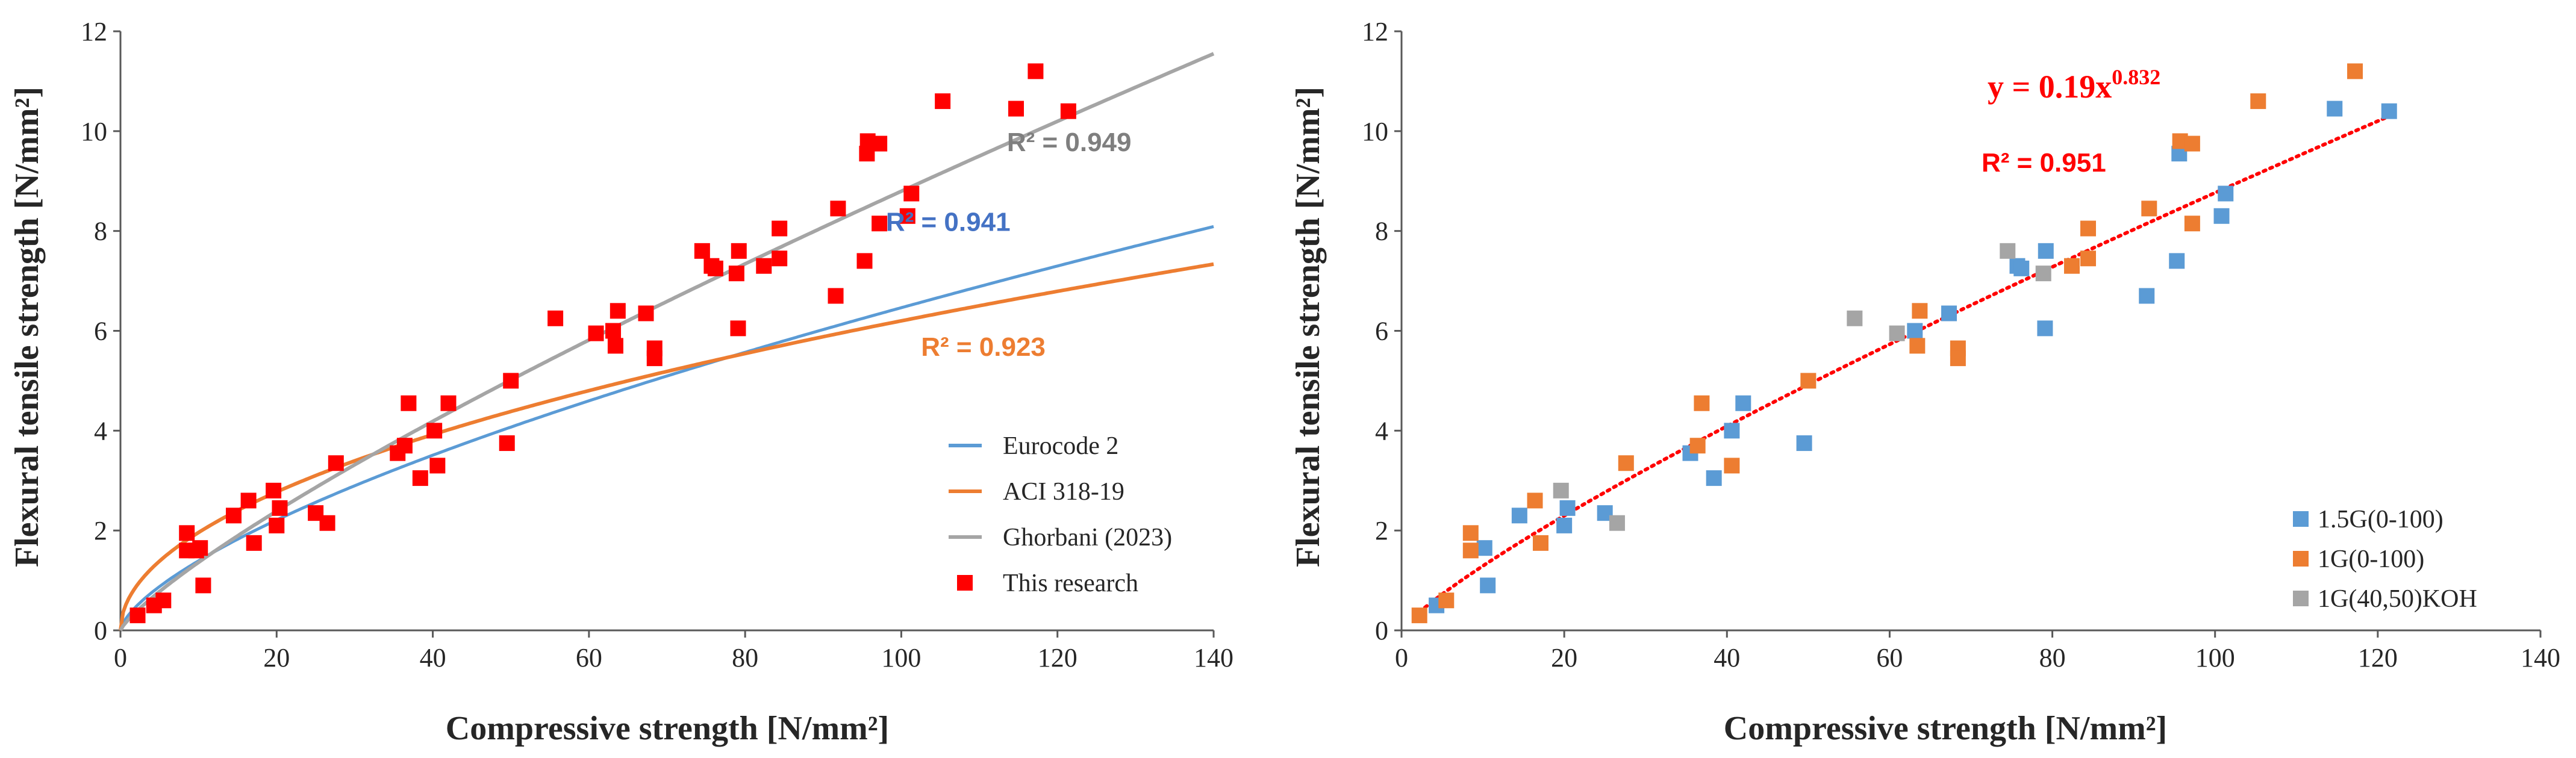 This screenshot has width=2576, height=758. Describe the element at coordinates (94, 31) in the screenshot. I see `left-y-tick-label: 12` at that location.